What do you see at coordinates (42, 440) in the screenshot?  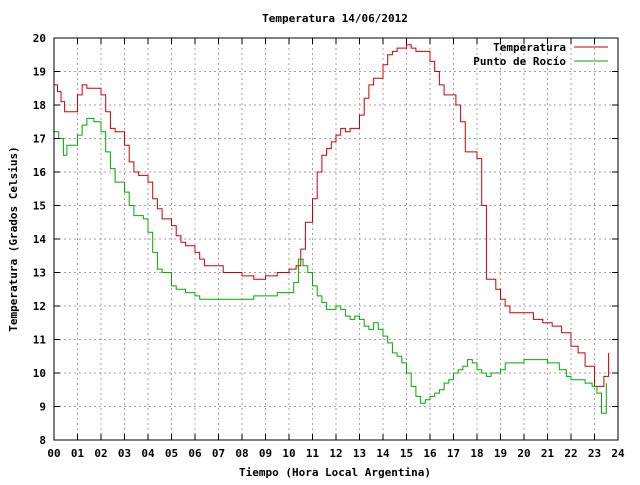 I see `y-tick-label: 8` at bounding box center [42, 440].